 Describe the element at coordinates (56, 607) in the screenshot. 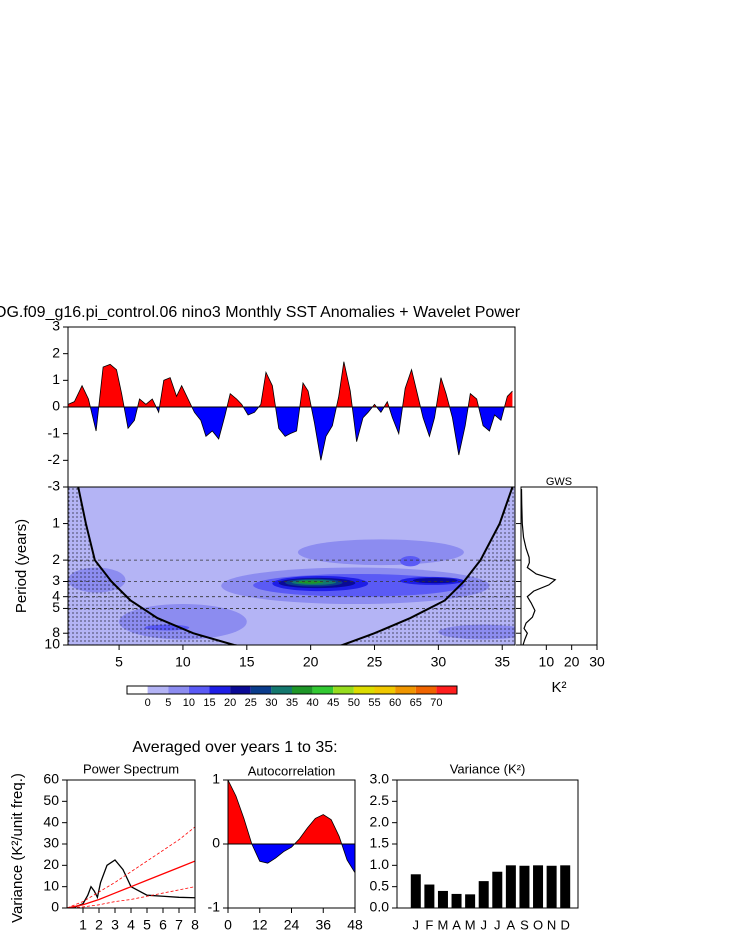

I see `y-tick-label: 5` at that location.